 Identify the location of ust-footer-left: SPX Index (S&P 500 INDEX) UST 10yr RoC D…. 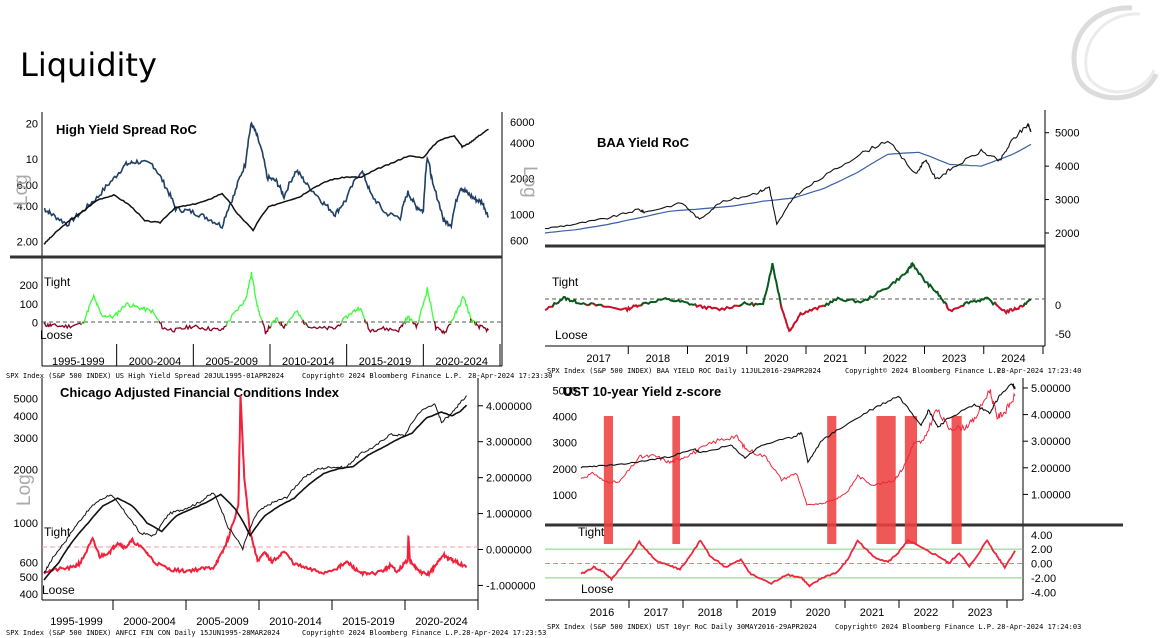
(682, 627).